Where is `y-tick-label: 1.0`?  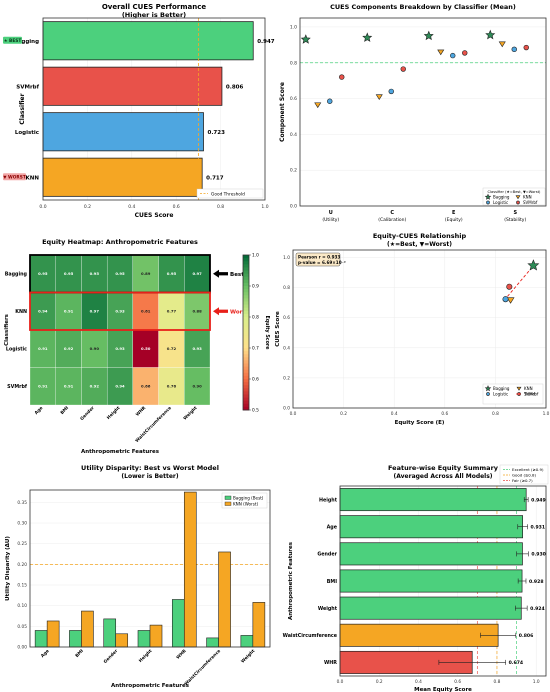
y-tick-label: 1.0 is located at coordinates (293, 27).